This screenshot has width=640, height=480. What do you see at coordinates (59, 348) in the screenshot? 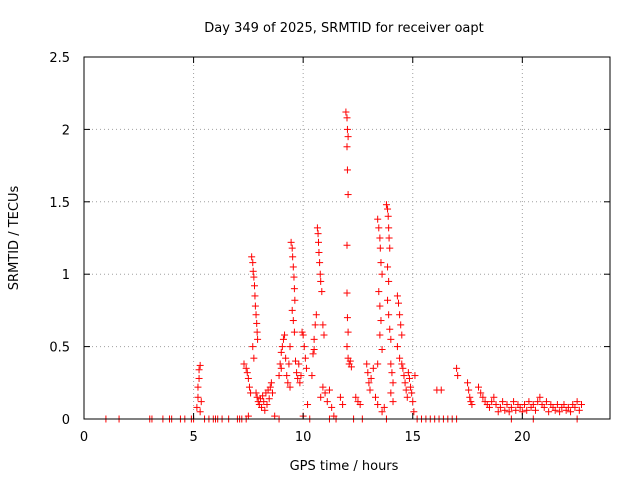
I see `y-tick-label: 0.5` at bounding box center [59, 348].